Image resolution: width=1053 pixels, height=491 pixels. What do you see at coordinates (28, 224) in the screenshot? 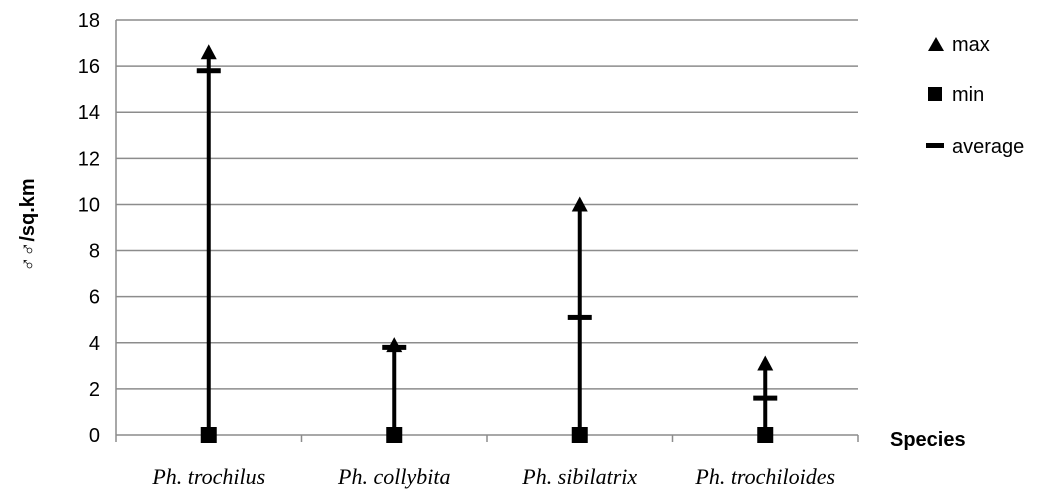
I see `y-axis-title: ♂♂/sq.km` at bounding box center [28, 224].